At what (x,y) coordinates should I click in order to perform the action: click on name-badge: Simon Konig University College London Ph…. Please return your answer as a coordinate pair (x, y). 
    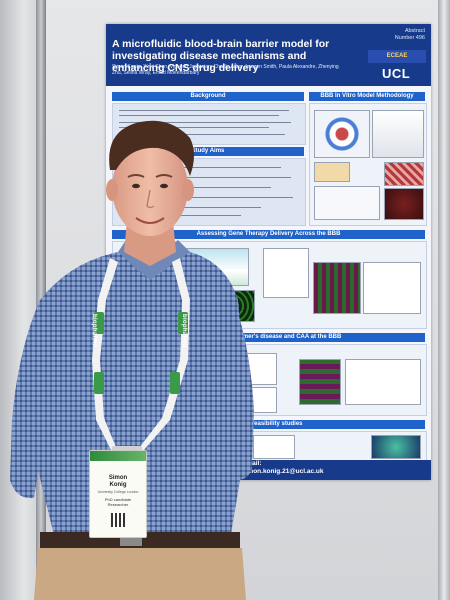
    Looking at the image, I should click on (118, 494).